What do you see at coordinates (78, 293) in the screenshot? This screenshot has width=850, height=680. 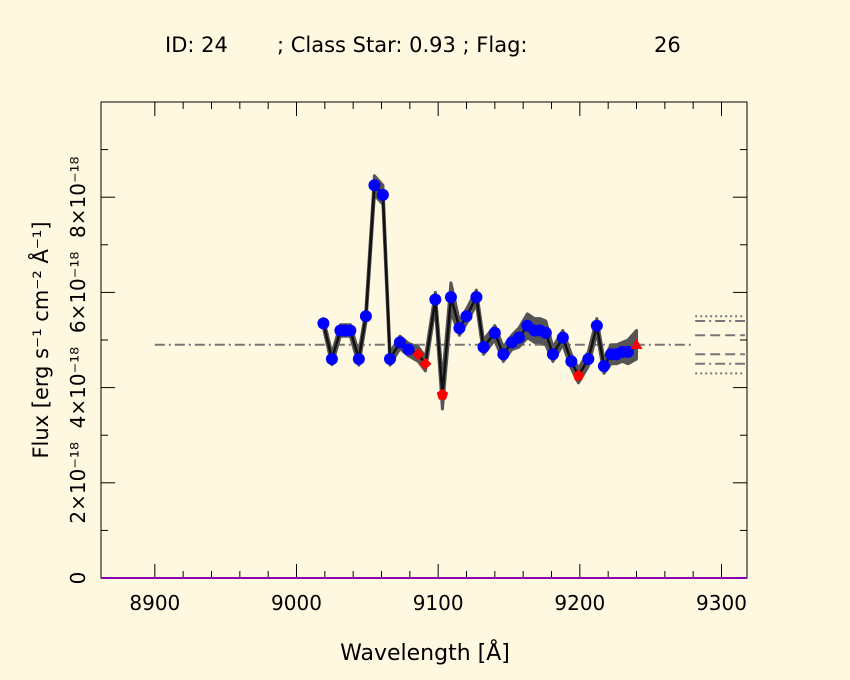 I see `y-tick-label: 6×10⁻¹⁸` at bounding box center [78, 293].